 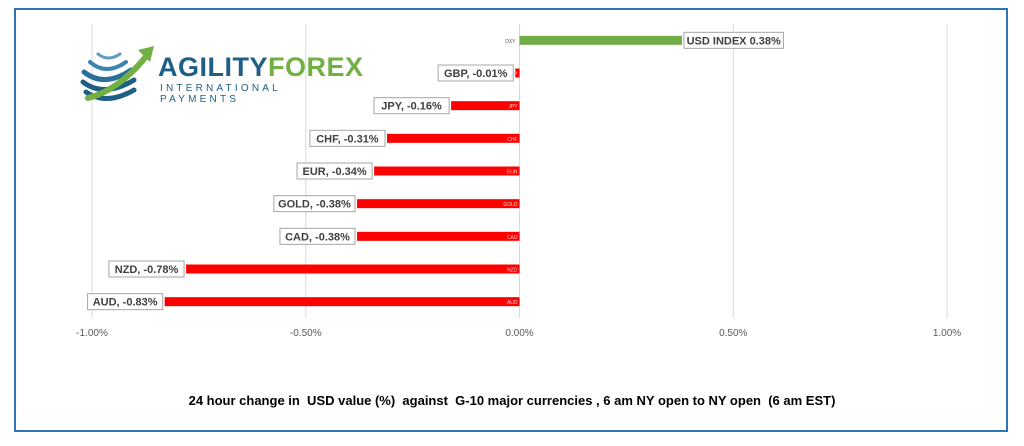 What do you see at coordinates (213, 67) in the screenshot?
I see `logo-word-agility: AGILITY` at bounding box center [213, 67].